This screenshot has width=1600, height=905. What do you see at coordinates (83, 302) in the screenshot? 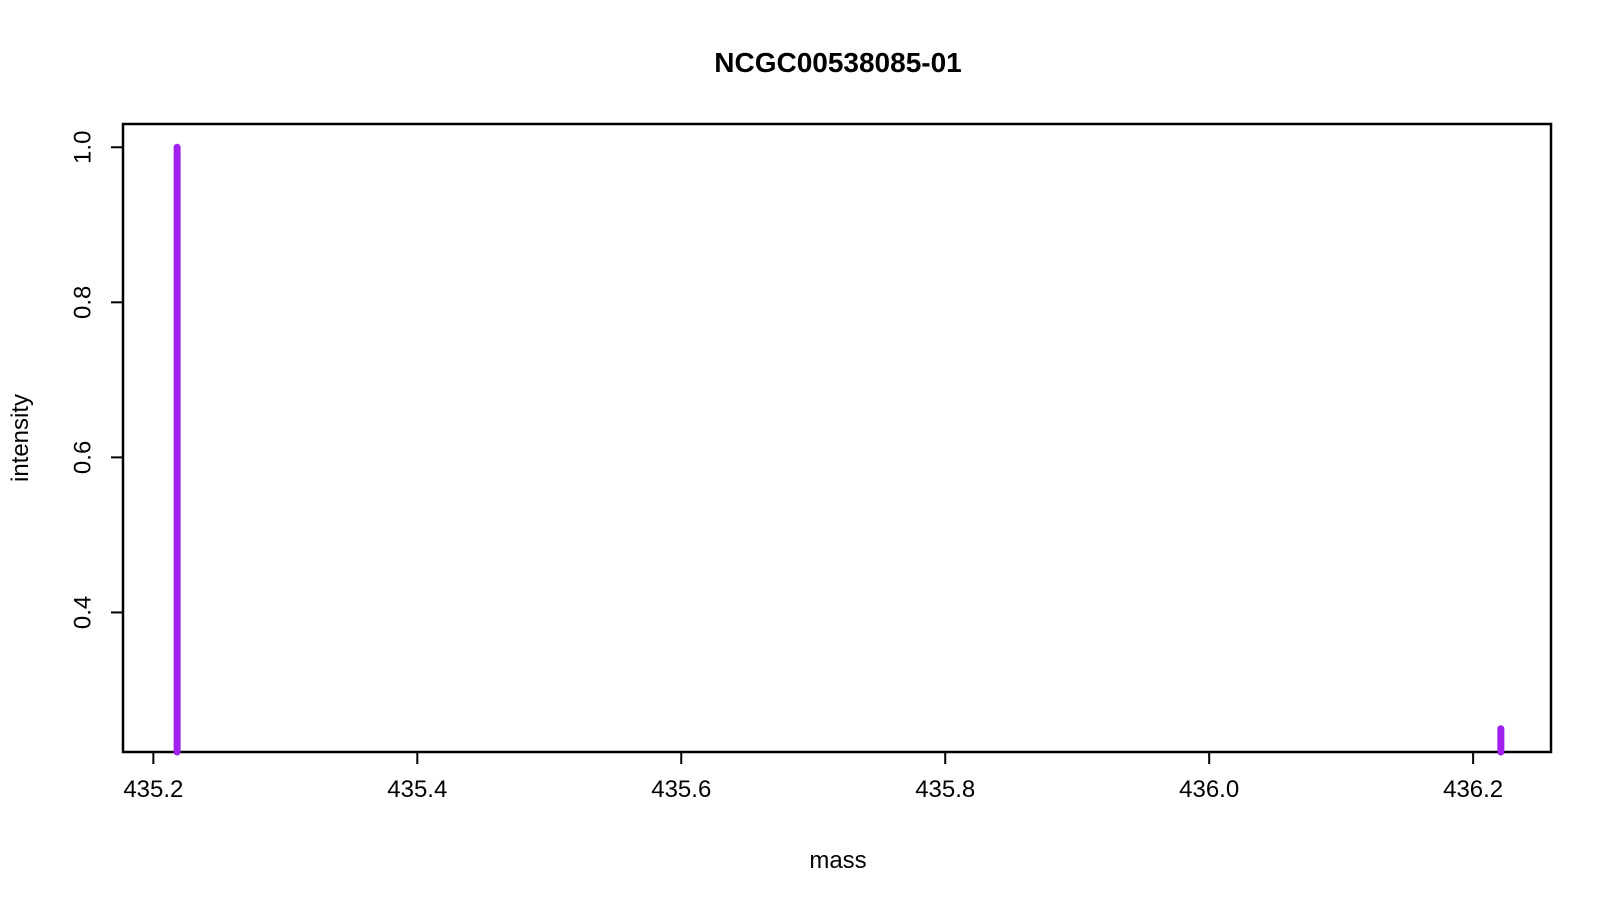
I see `y-tick-label: 0.8` at bounding box center [83, 302].